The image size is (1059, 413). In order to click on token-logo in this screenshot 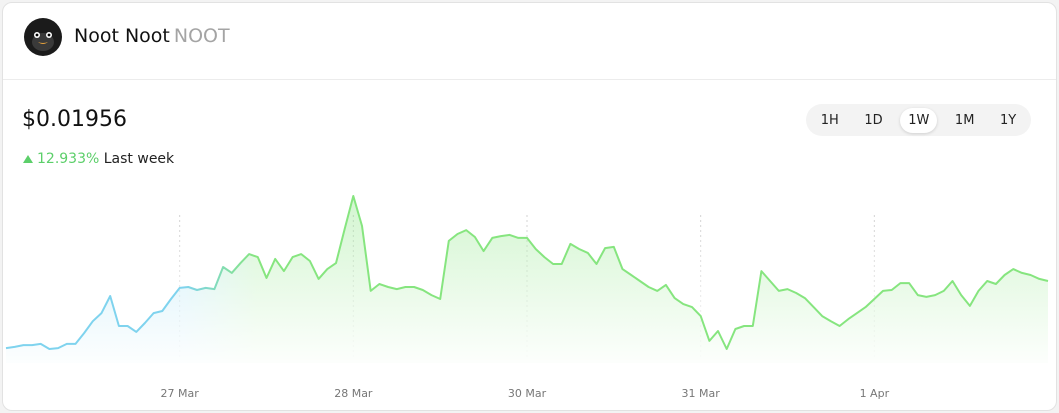, I will do `click(43, 37)`.